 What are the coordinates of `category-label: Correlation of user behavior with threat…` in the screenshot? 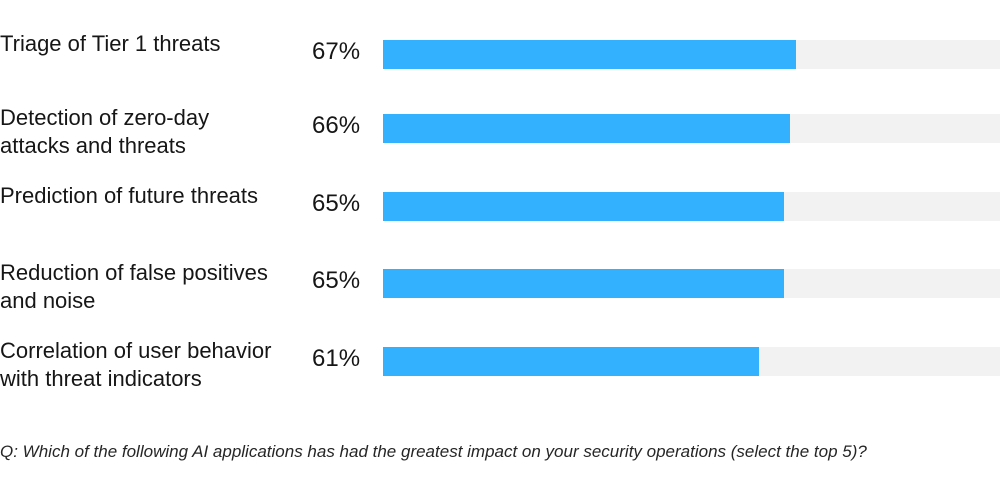 It's located at (136, 364).